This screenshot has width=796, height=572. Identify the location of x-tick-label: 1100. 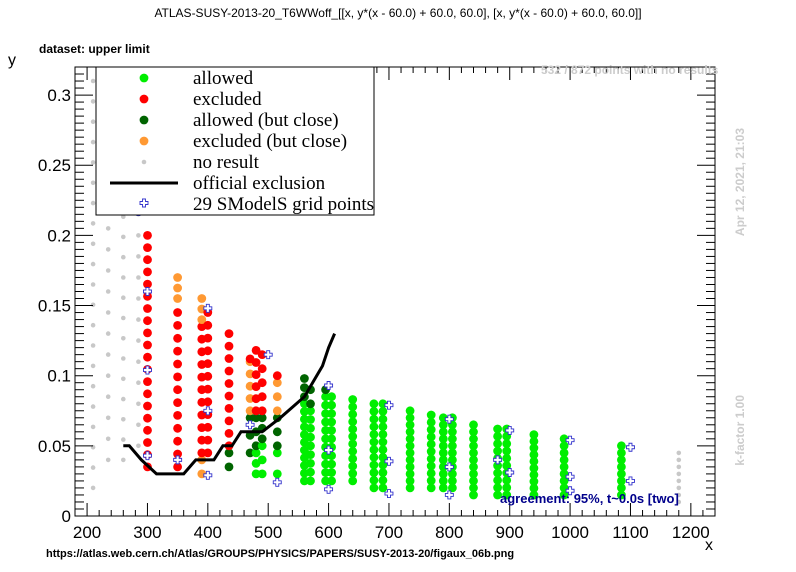
(630, 532).